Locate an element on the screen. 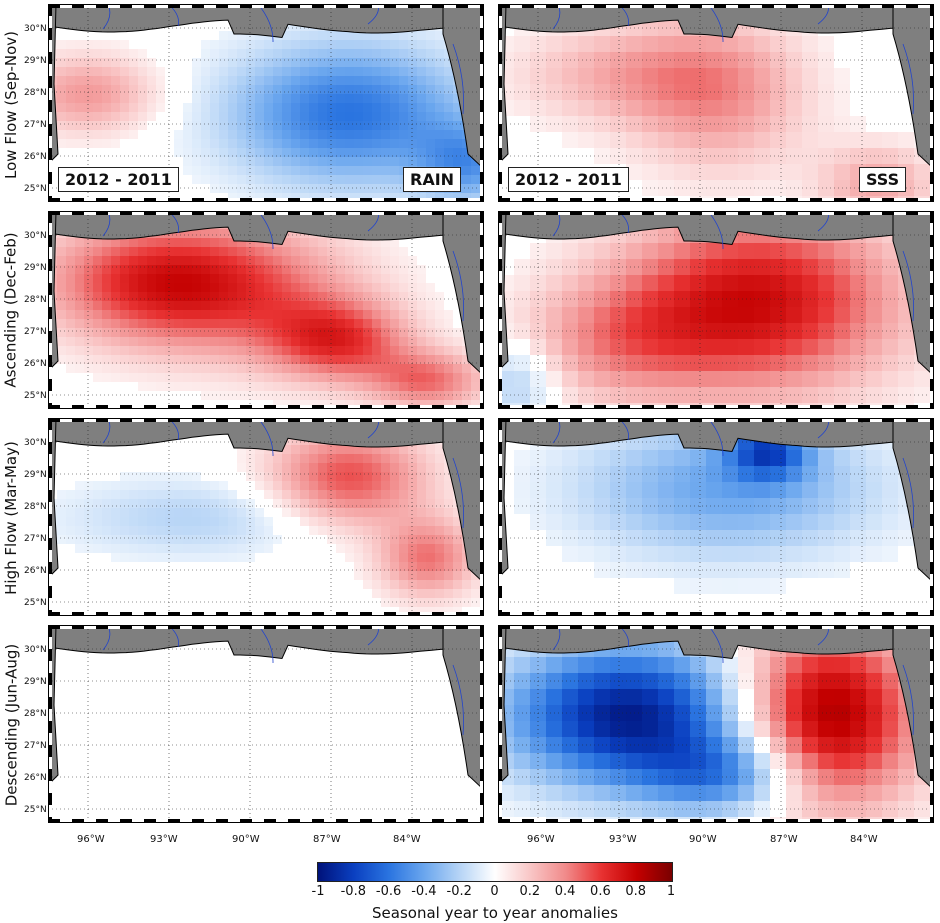  colorbar-tick-label: 0.4 is located at coordinates (565, 891).